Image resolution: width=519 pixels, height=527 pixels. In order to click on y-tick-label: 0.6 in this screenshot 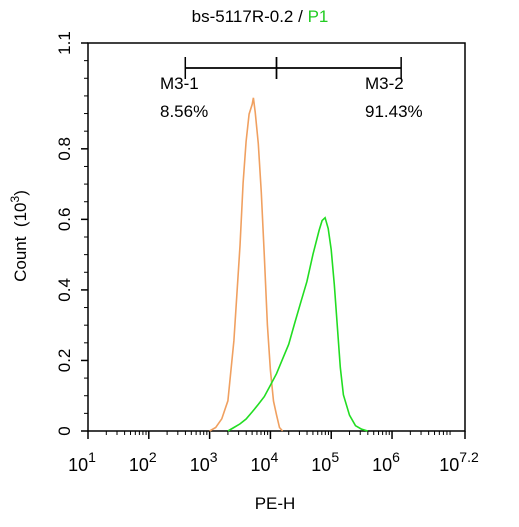, I will do `click(64, 220)`.